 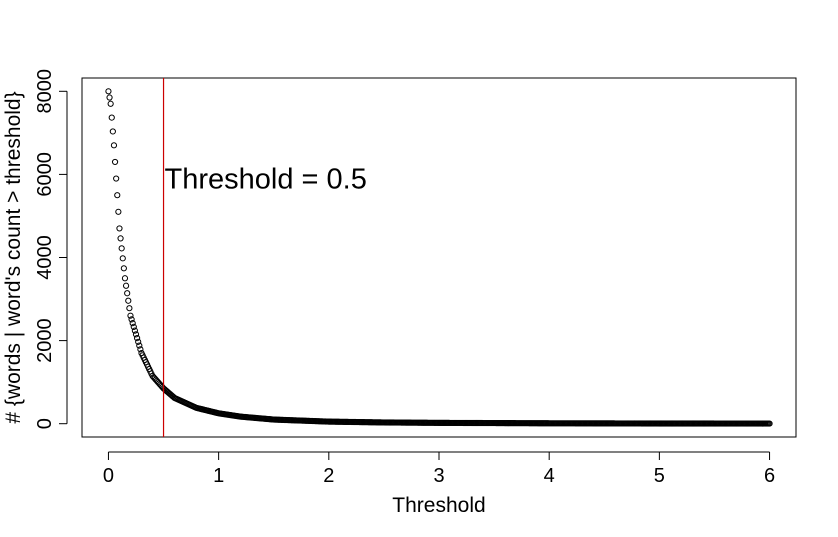 I want to click on y-tick-label: 8000, so click(x=45, y=91).